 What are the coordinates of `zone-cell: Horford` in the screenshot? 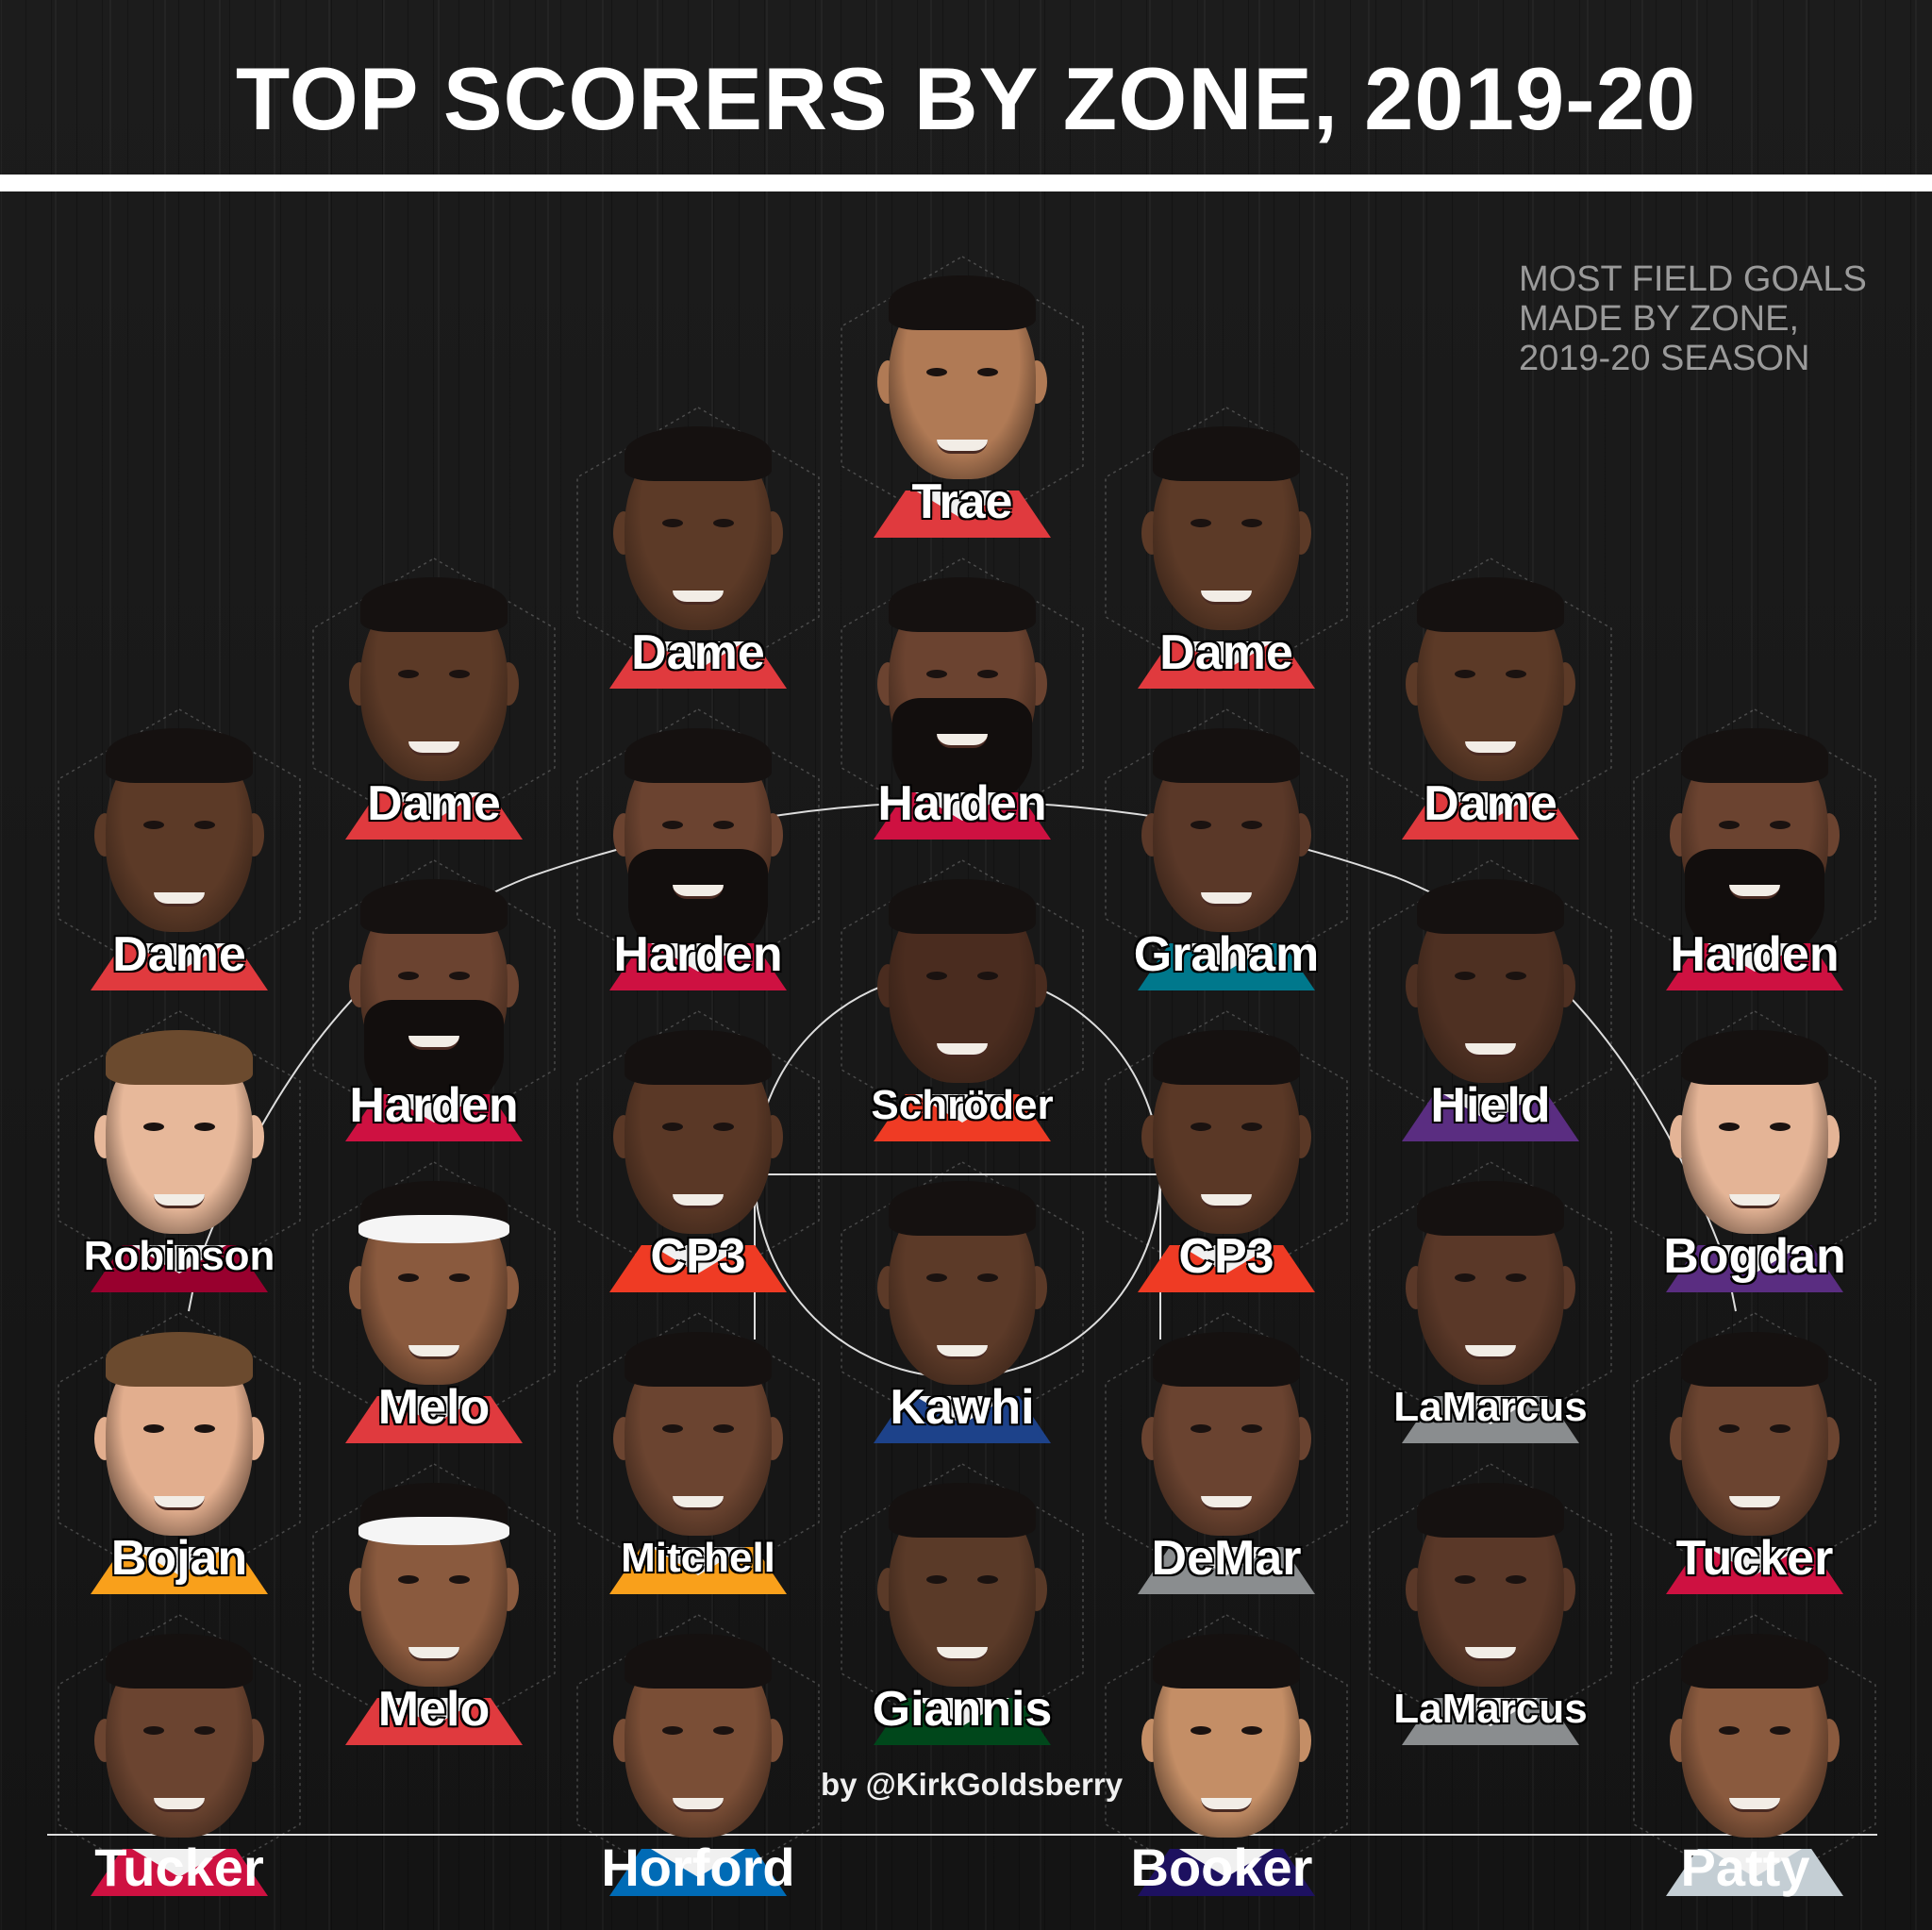 It's located at (698, 1754).